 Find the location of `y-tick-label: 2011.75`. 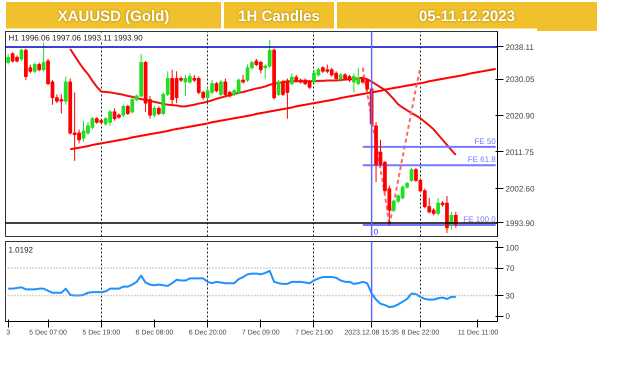

y-tick-label: 2011.75 is located at coordinates (520, 152).